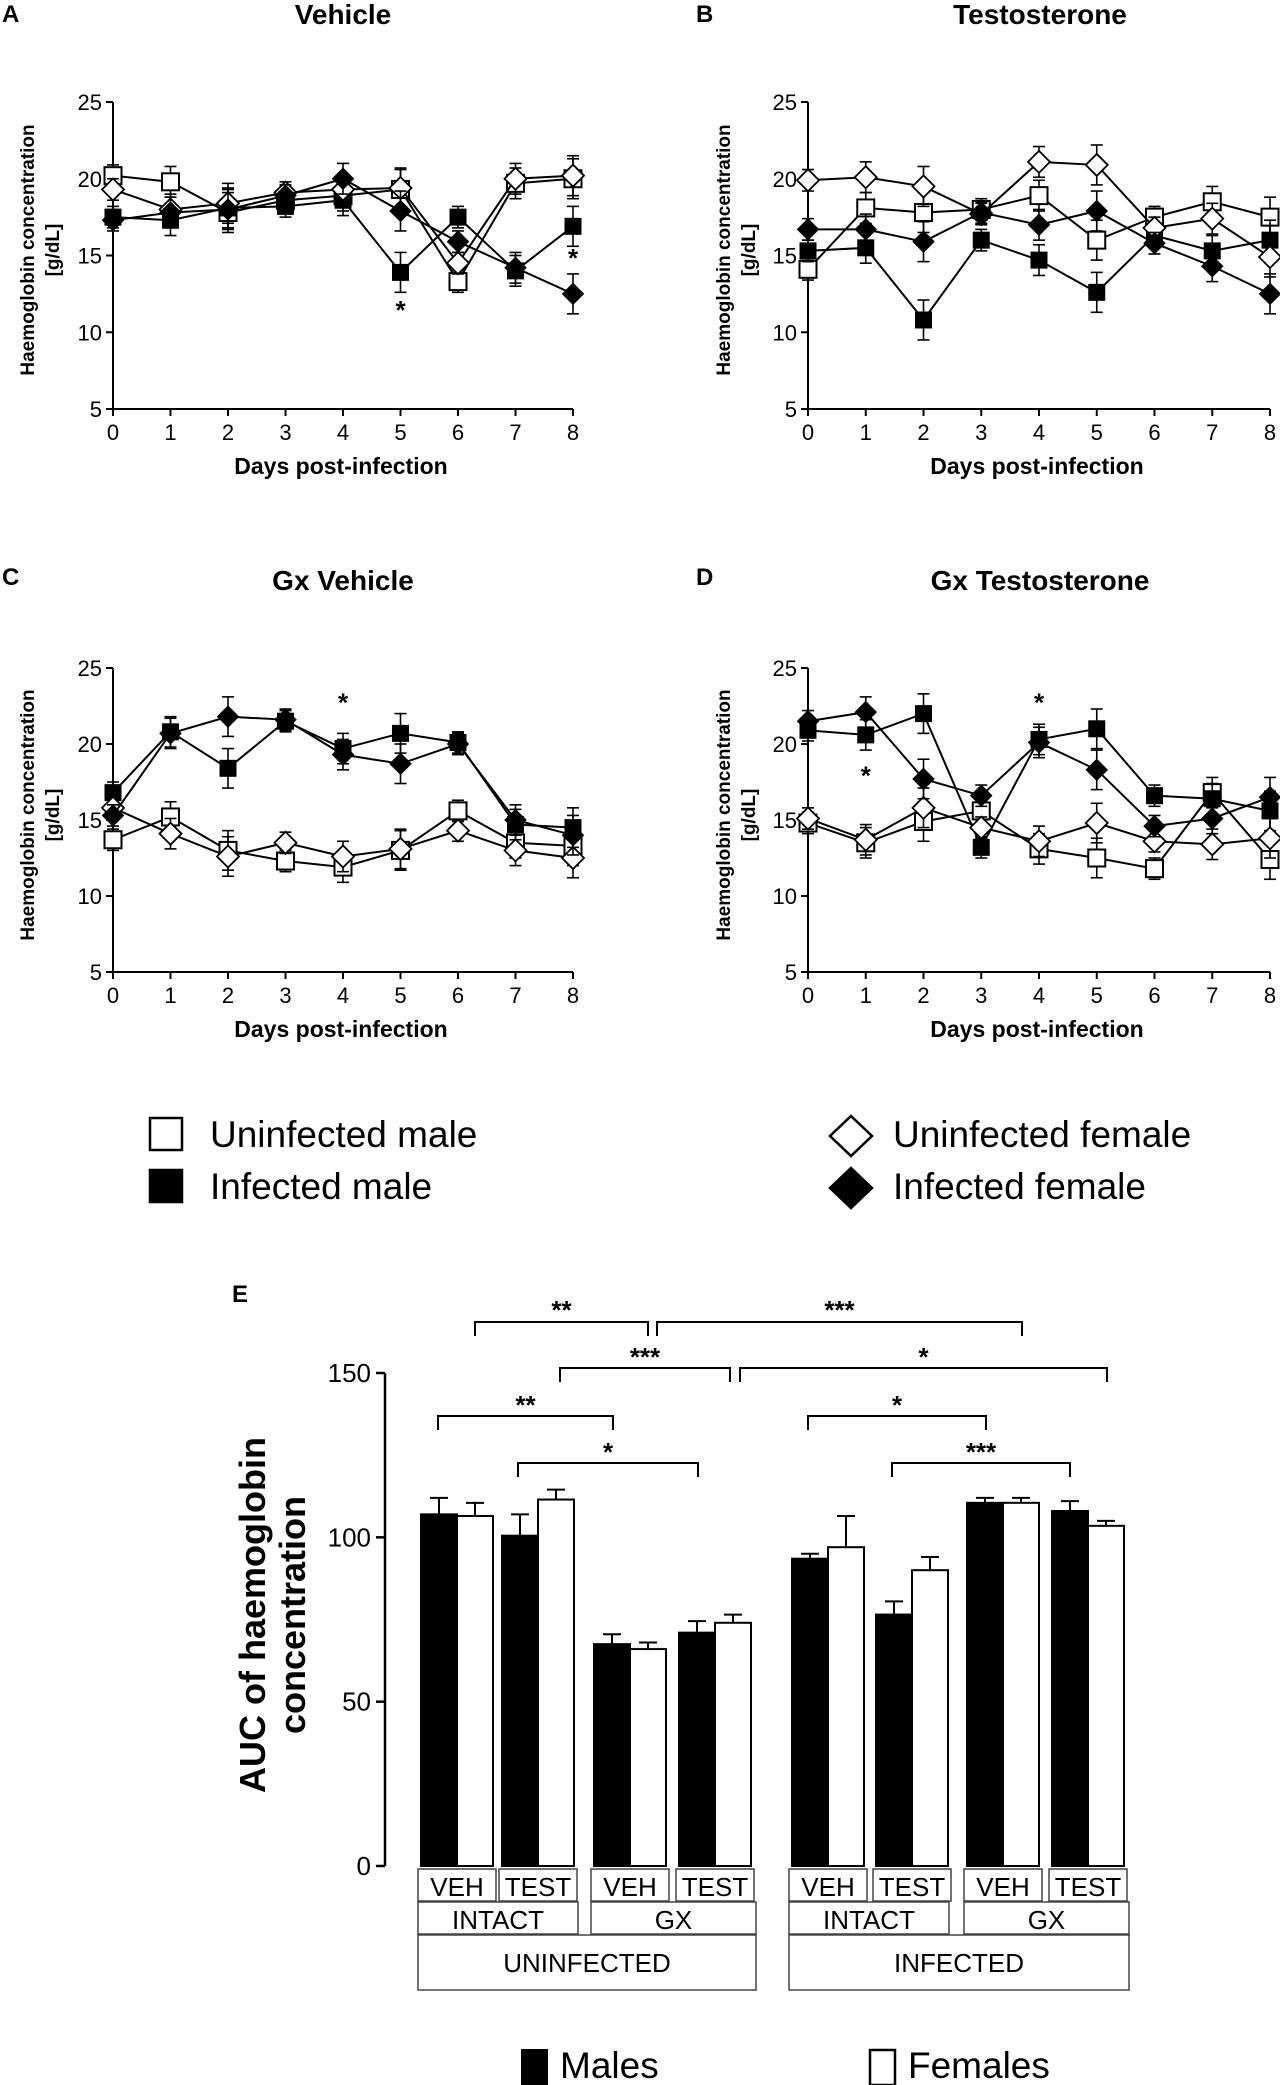  What do you see at coordinates (458, 432) in the screenshot?
I see `x-tick-label: 6` at bounding box center [458, 432].